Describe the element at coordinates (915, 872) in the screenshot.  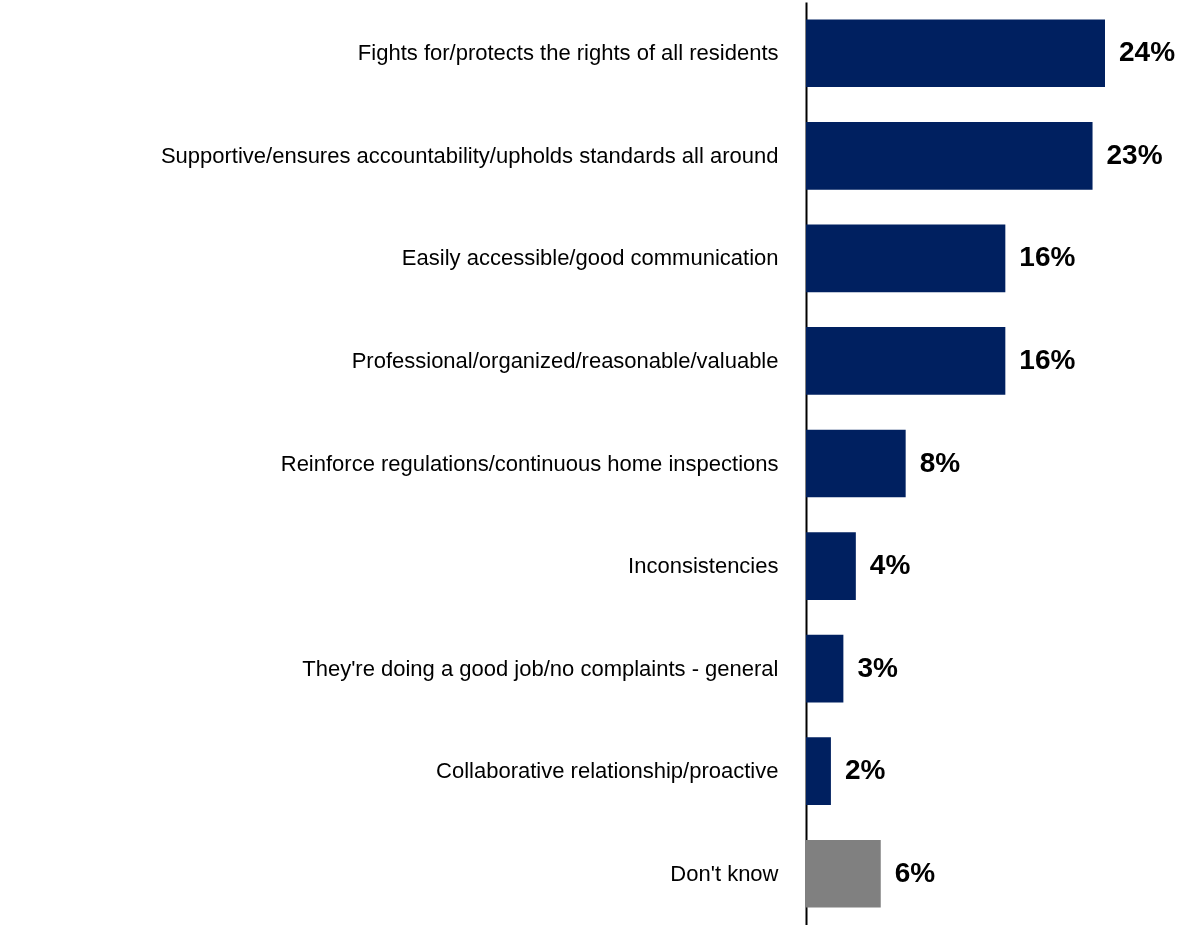
I see `data-label: 6%` at that location.